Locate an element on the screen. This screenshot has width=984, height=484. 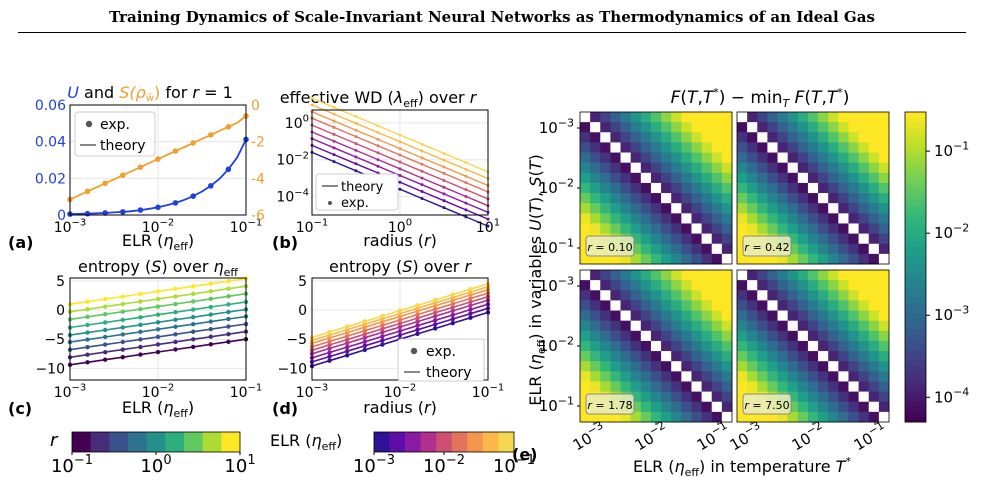
heatmap-frame is located at coordinates (813, 188).